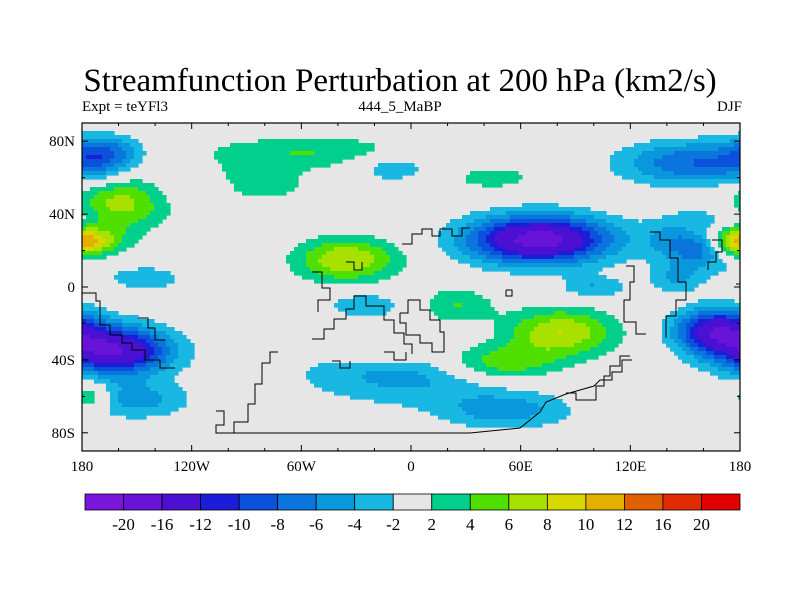  What do you see at coordinates (395, 356) in the screenshot?
I see `coastline-madagascar` at bounding box center [395, 356].